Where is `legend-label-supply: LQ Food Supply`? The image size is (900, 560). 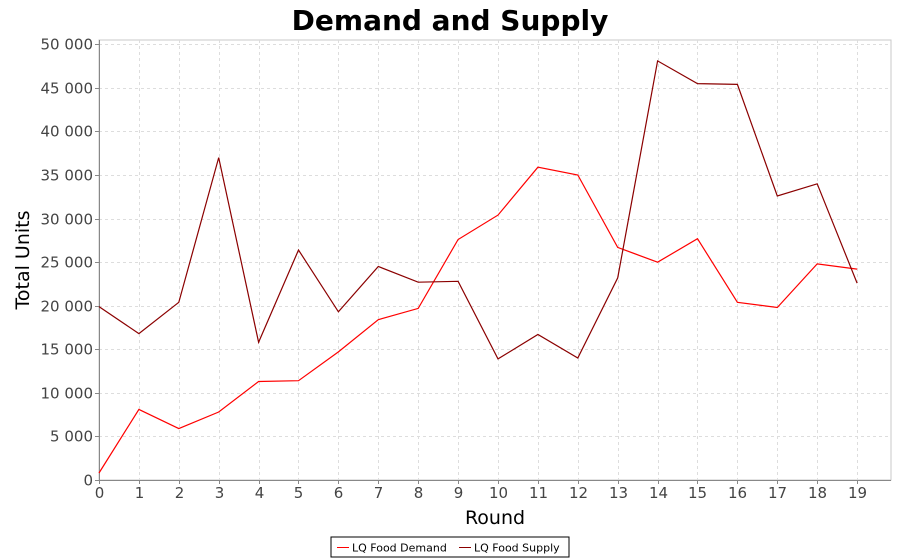 legend-label-supply: LQ Food Supply is located at coordinates (517, 548).